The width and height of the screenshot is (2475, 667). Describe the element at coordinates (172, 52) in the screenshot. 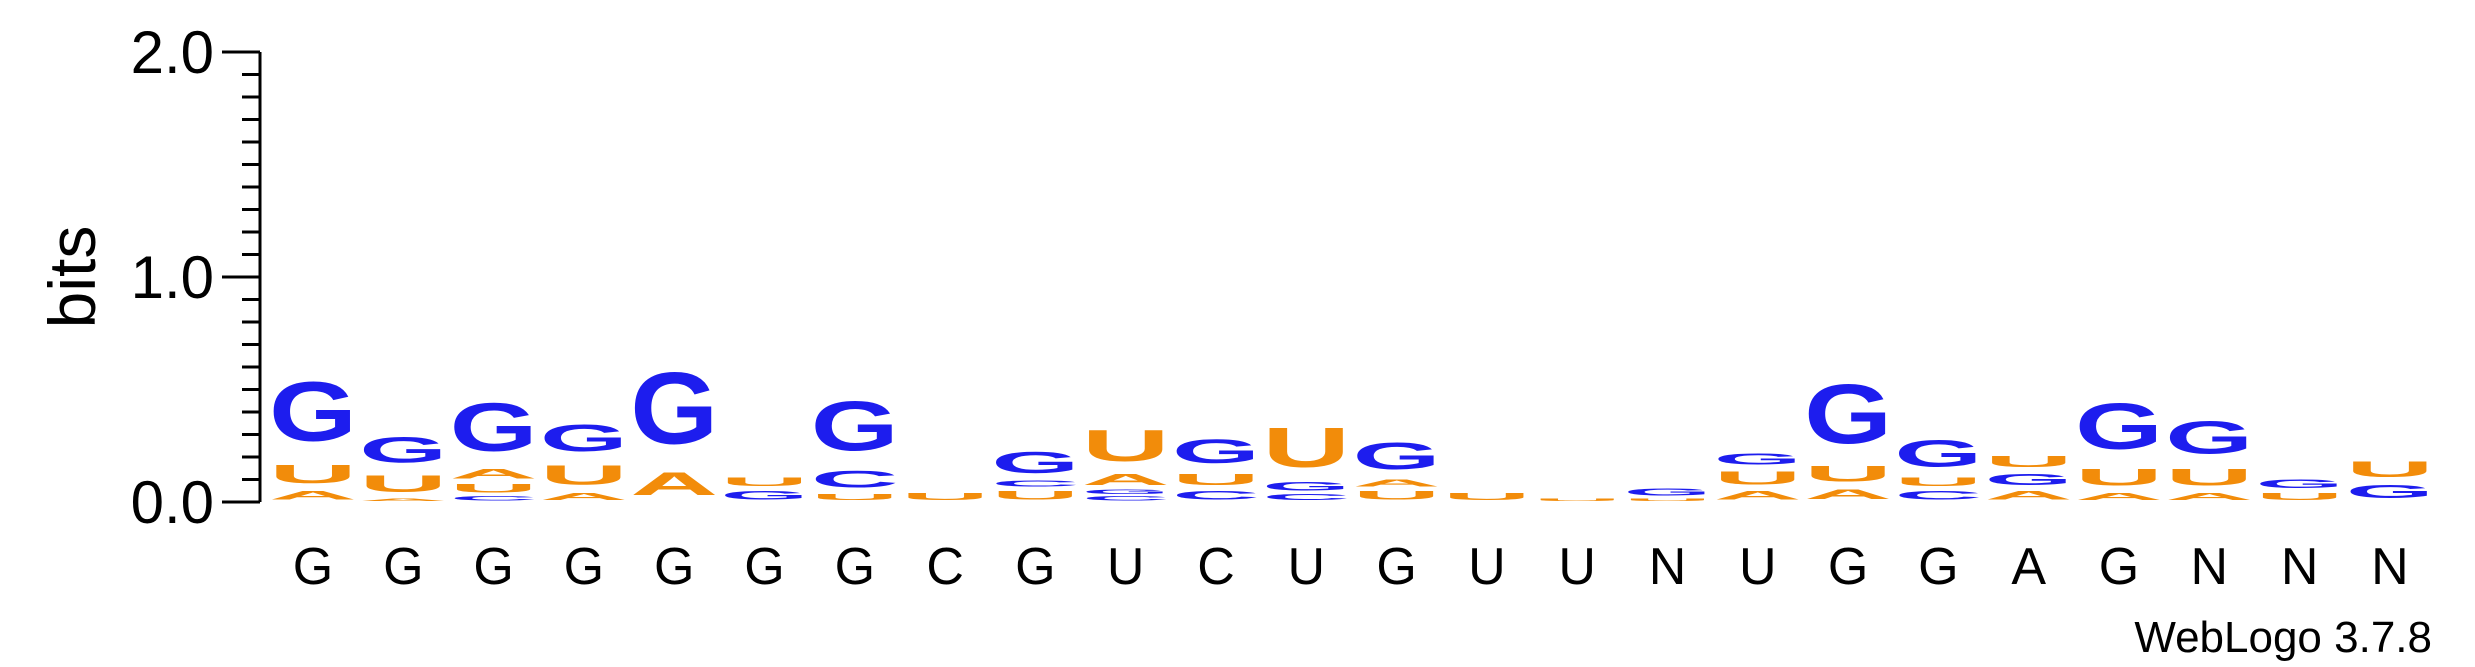

I see `y-tick-label-2: 2.0` at that location.